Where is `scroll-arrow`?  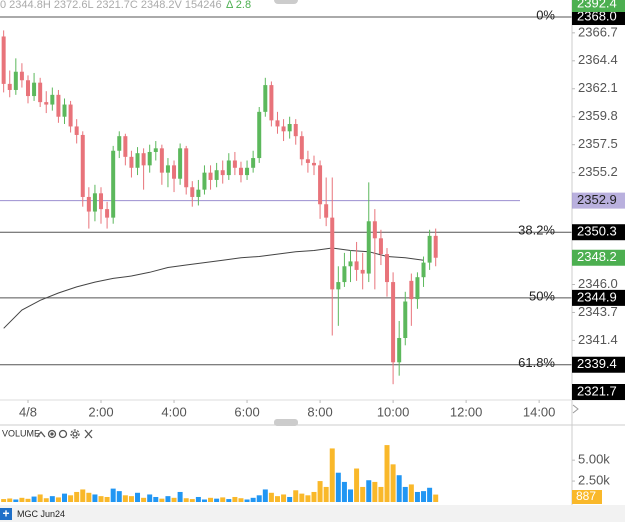
scroll-arrow is located at coordinates (575, 409).